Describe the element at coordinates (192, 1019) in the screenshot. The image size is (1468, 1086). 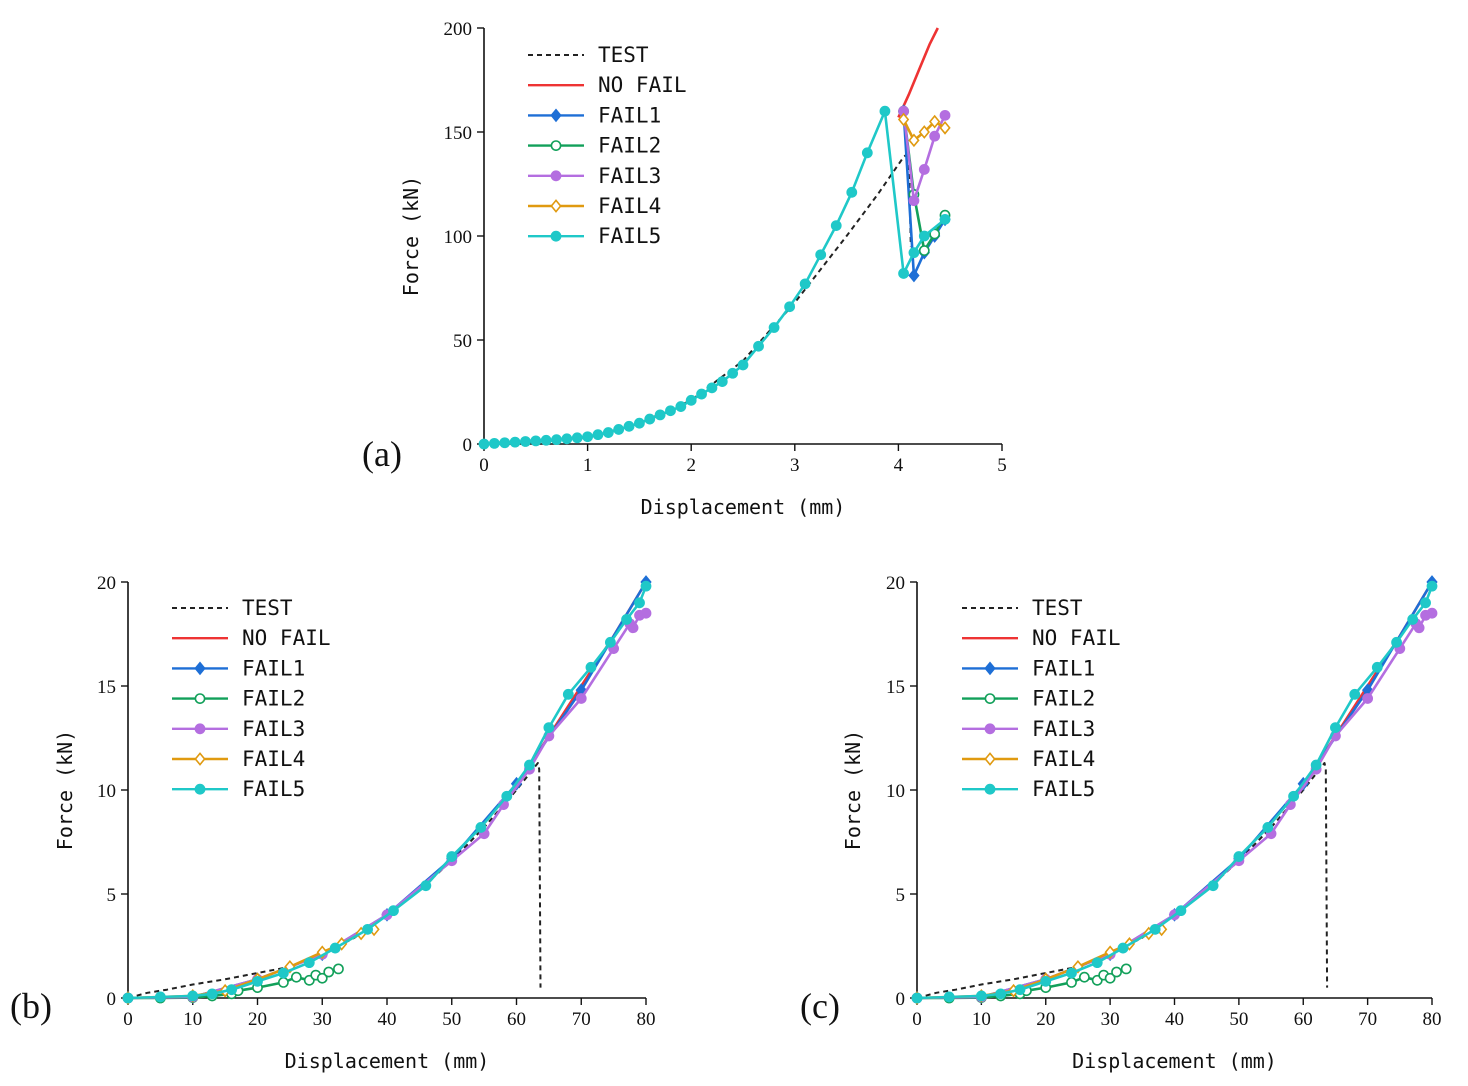
I see `x-tick-label: 10` at that location.